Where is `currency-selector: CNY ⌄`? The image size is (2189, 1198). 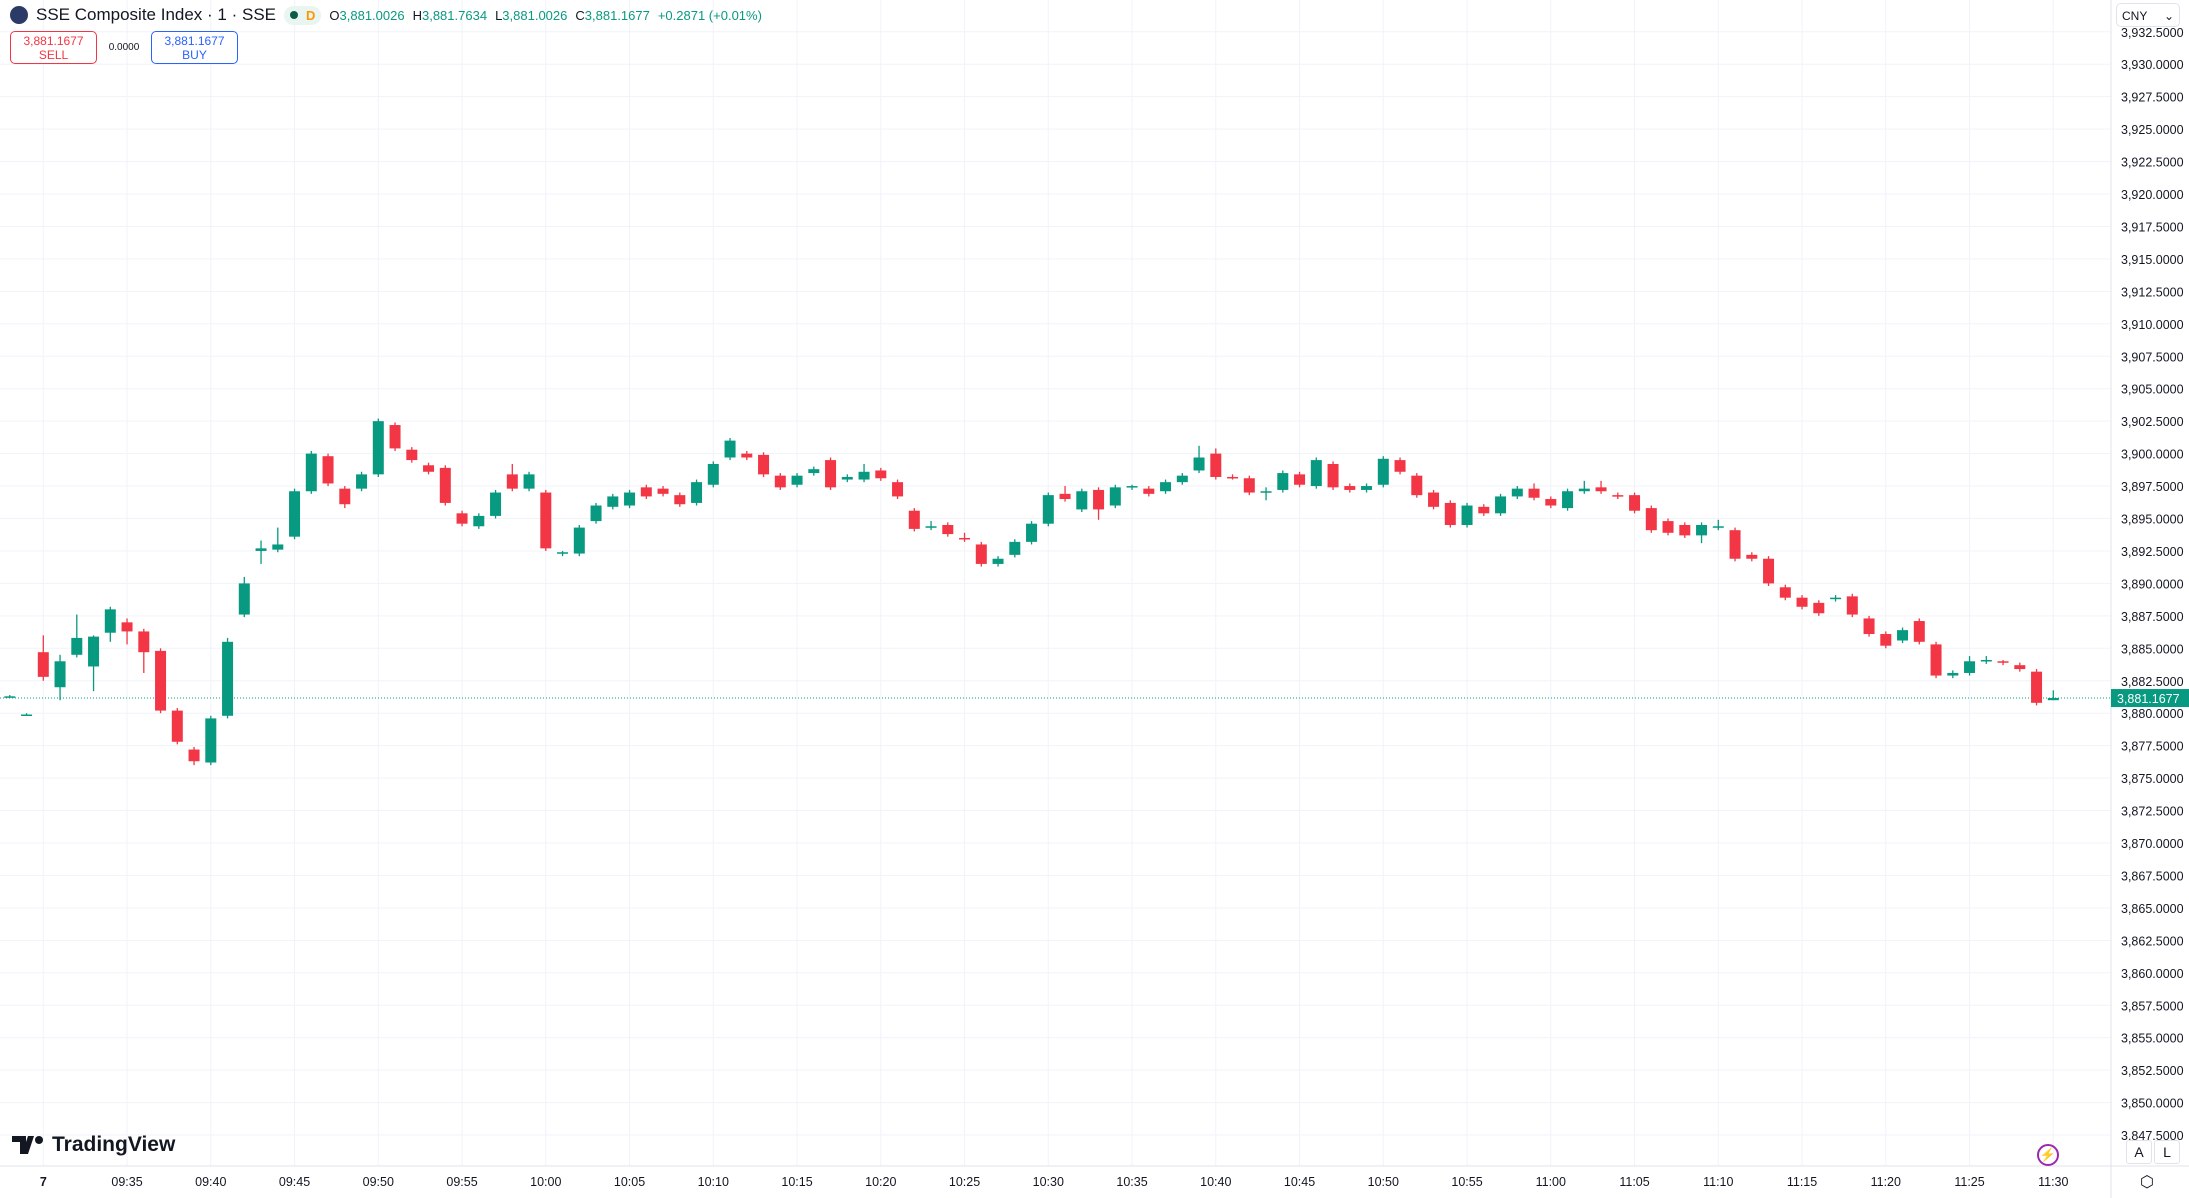 currency-selector: CNY ⌄ is located at coordinates (2148, 15).